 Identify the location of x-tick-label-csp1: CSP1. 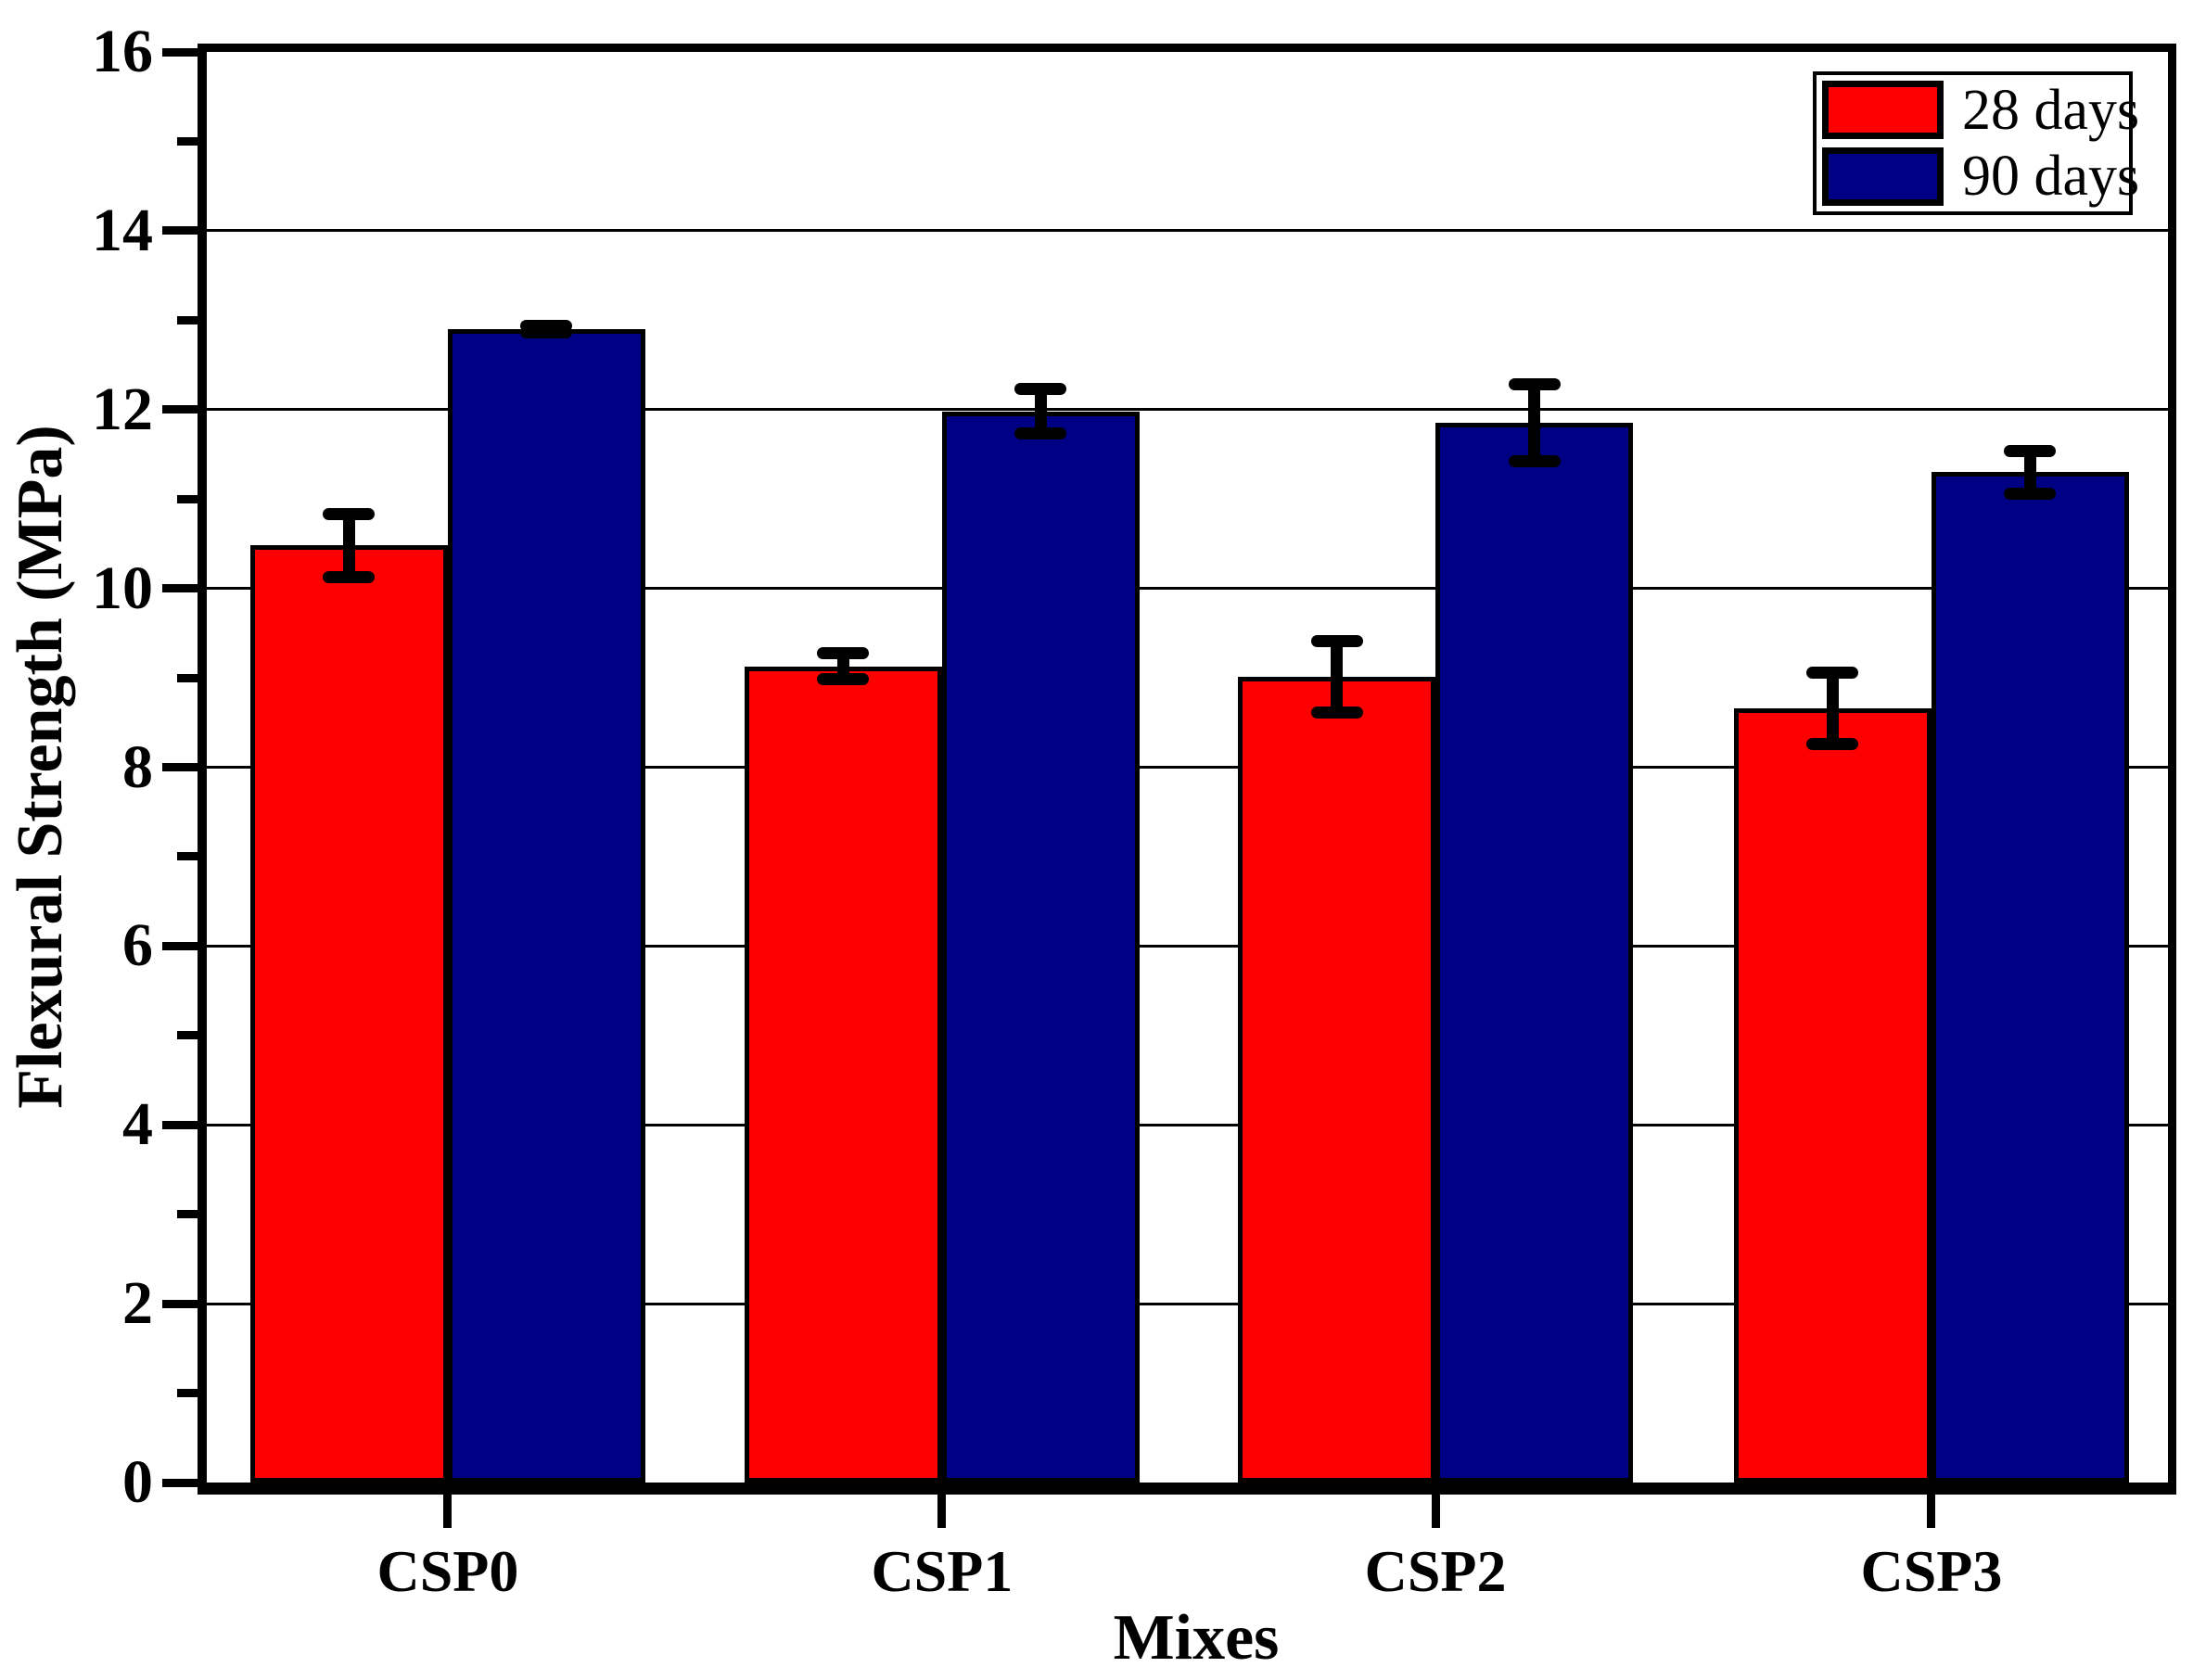
(942, 1571).